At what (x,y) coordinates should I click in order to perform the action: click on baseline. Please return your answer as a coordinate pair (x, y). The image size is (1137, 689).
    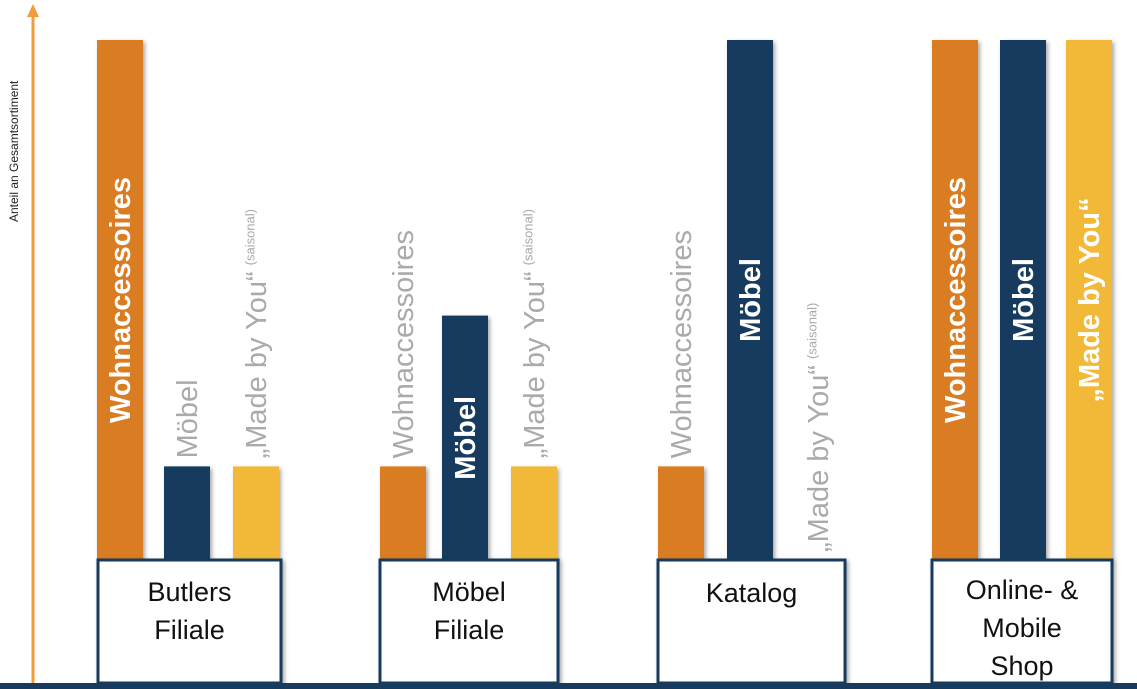
    Looking at the image, I should click on (568, 686).